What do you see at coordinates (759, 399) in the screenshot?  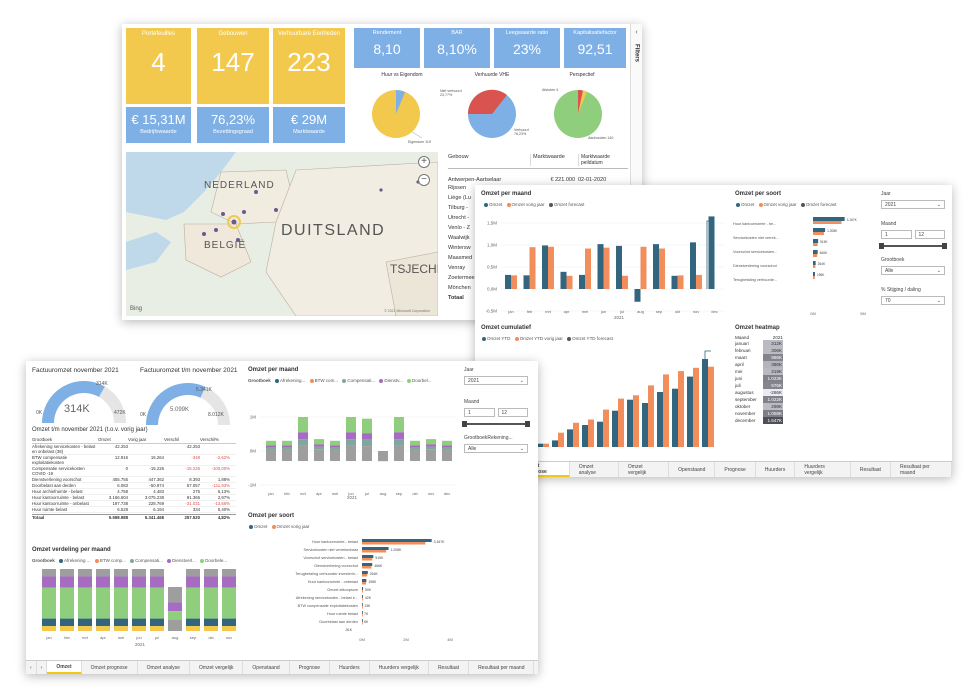 I see `heatmap-row: september 1.022K` at bounding box center [759, 399].